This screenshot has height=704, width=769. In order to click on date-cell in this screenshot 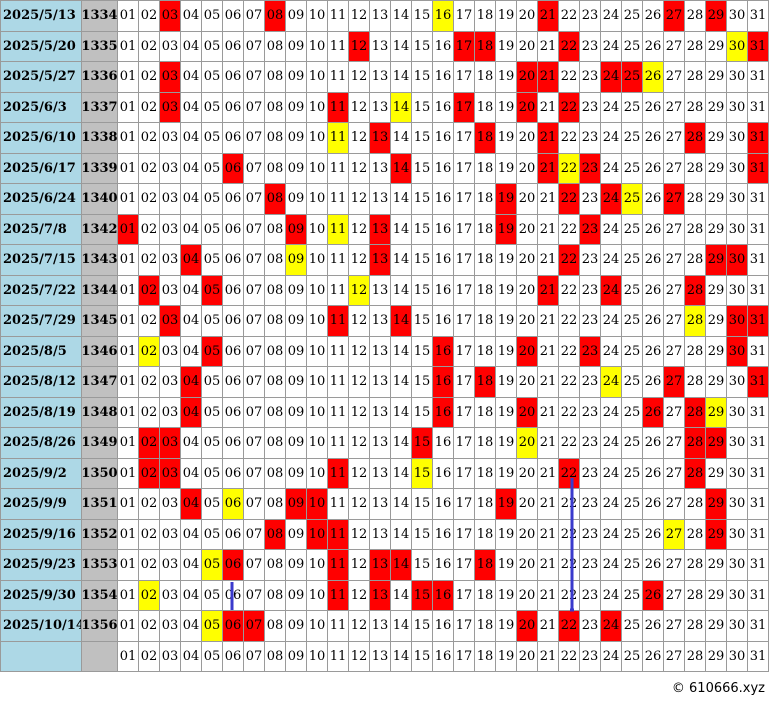, I will do `click(41, 656)`.